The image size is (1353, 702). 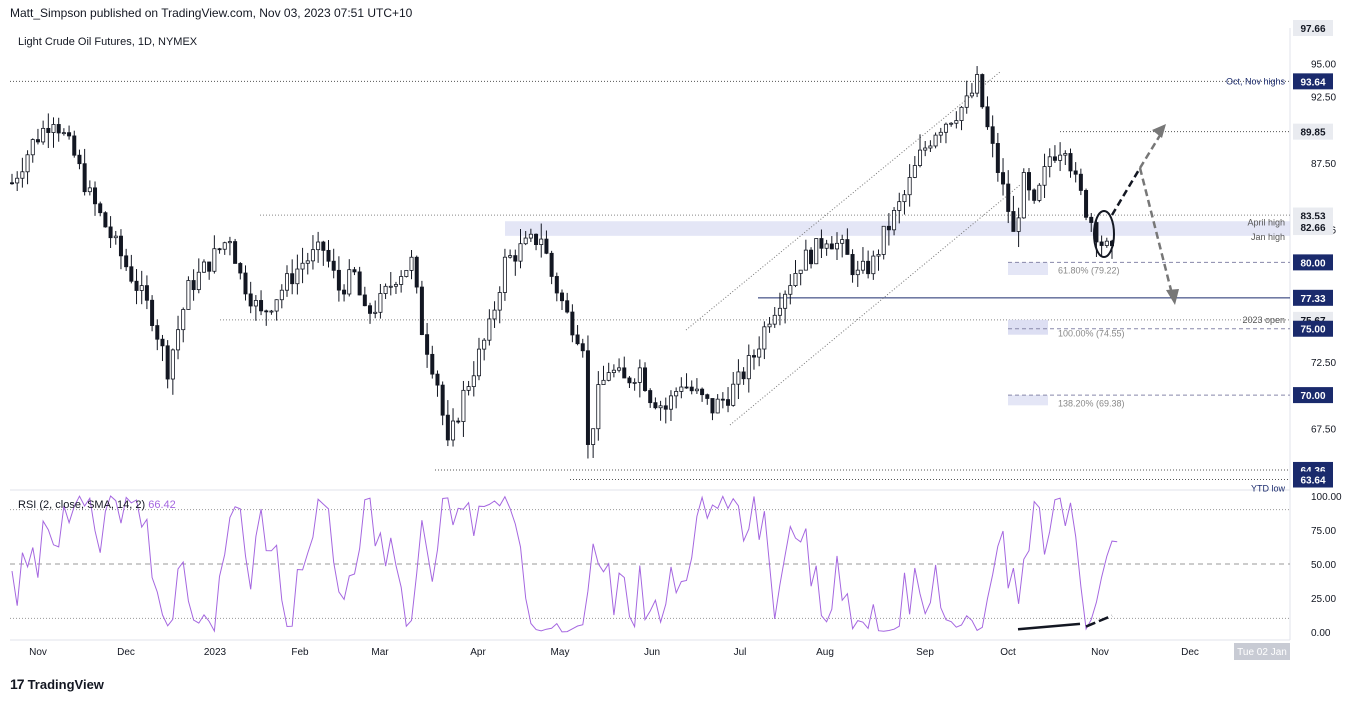 What do you see at coordinates (1091, 403) in the screenshot?
I see `fib-1382-label: 138.20% (69.38)` at bounding box center [1091, 403].